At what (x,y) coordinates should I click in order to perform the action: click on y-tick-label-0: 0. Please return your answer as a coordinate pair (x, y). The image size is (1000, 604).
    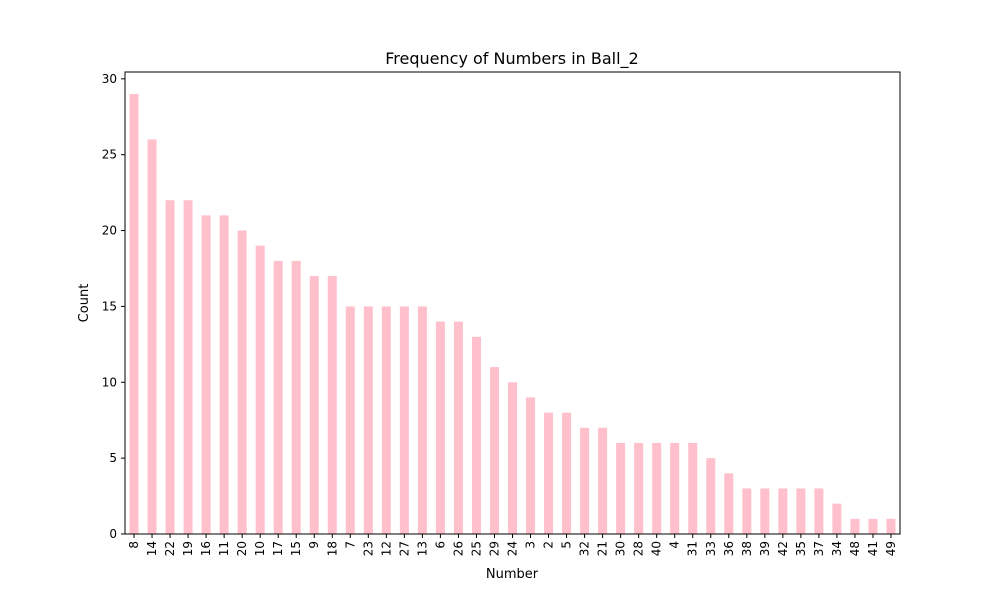
    Looking at the image, I should click on (113, 534).